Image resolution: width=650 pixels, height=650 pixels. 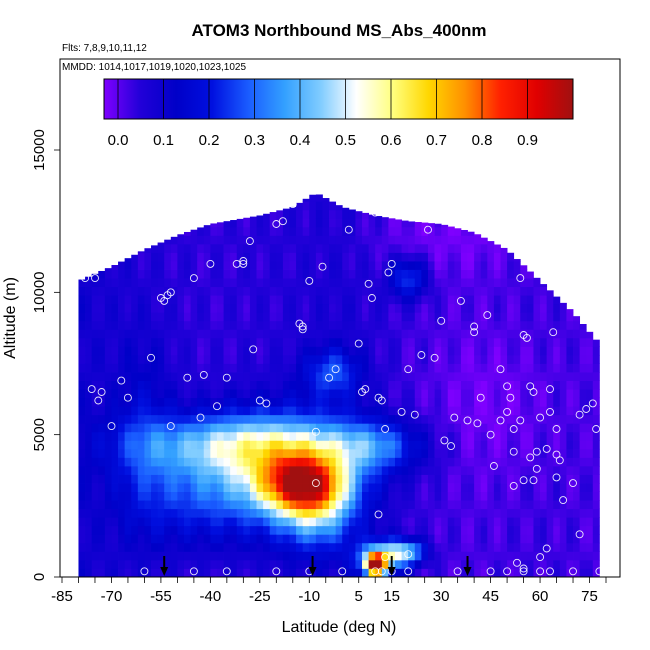 What do you see at coordinates (112, 596) in the screenshot?
I see `x-tick-label: -70` at bounding box center [112, 596].